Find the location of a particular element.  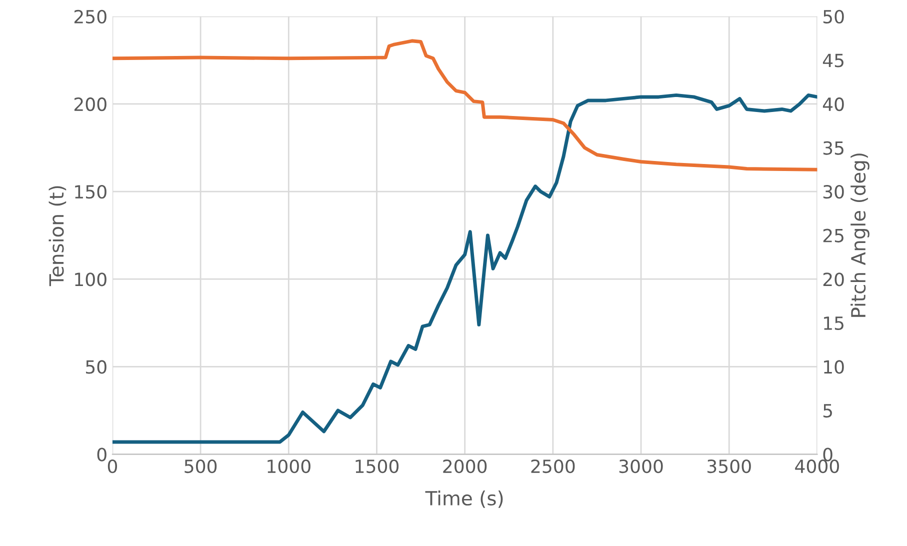

y-tick-label: 50 is located at coordinates (96, 367).